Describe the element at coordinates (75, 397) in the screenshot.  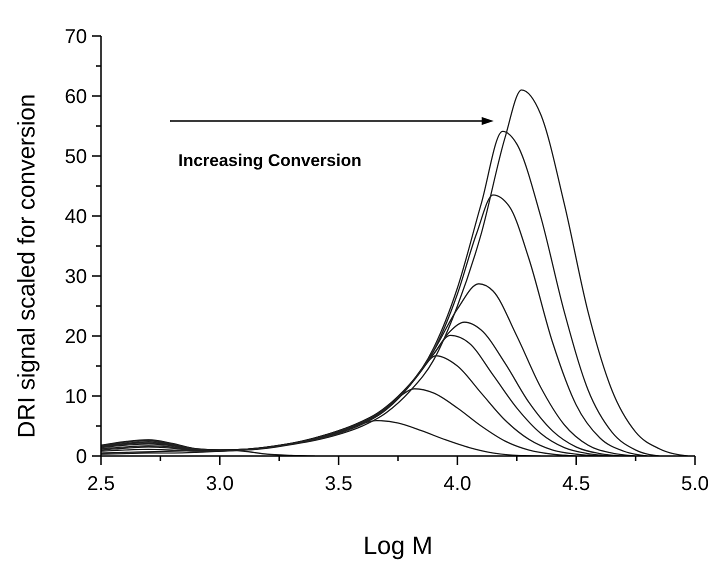
I see `y-tick-label: 10` at that location.